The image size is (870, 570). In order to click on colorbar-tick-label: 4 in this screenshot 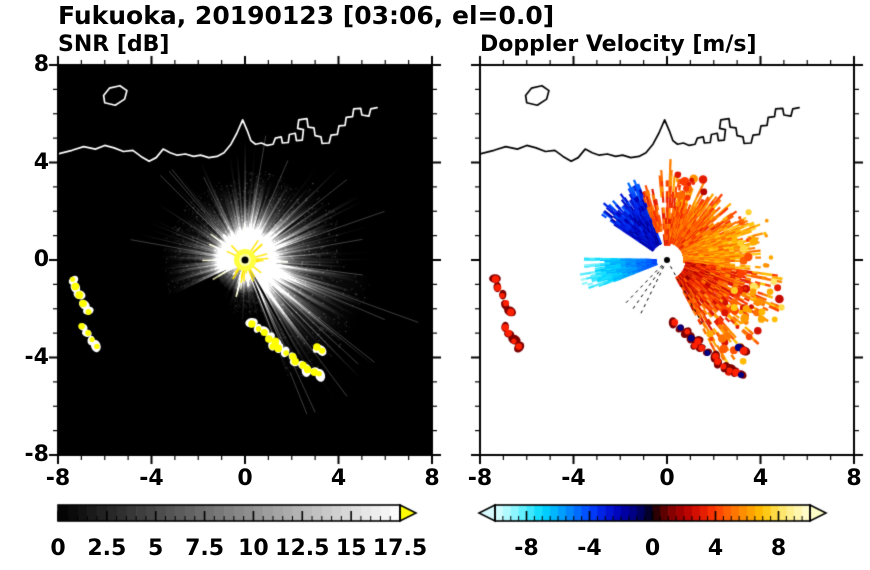, I will do `click(715, 548)`.